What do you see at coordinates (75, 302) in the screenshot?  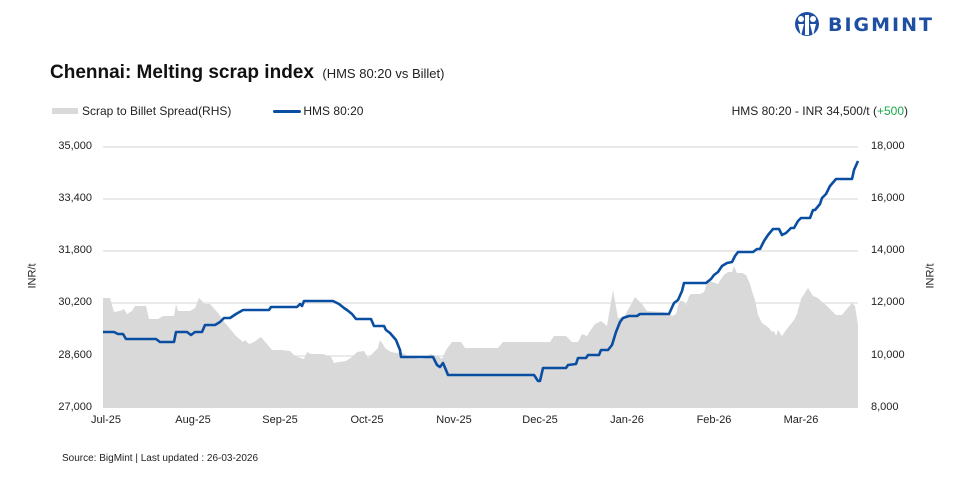 I see `left-axis-tick: 30,200` at bounding box center [75, 302].